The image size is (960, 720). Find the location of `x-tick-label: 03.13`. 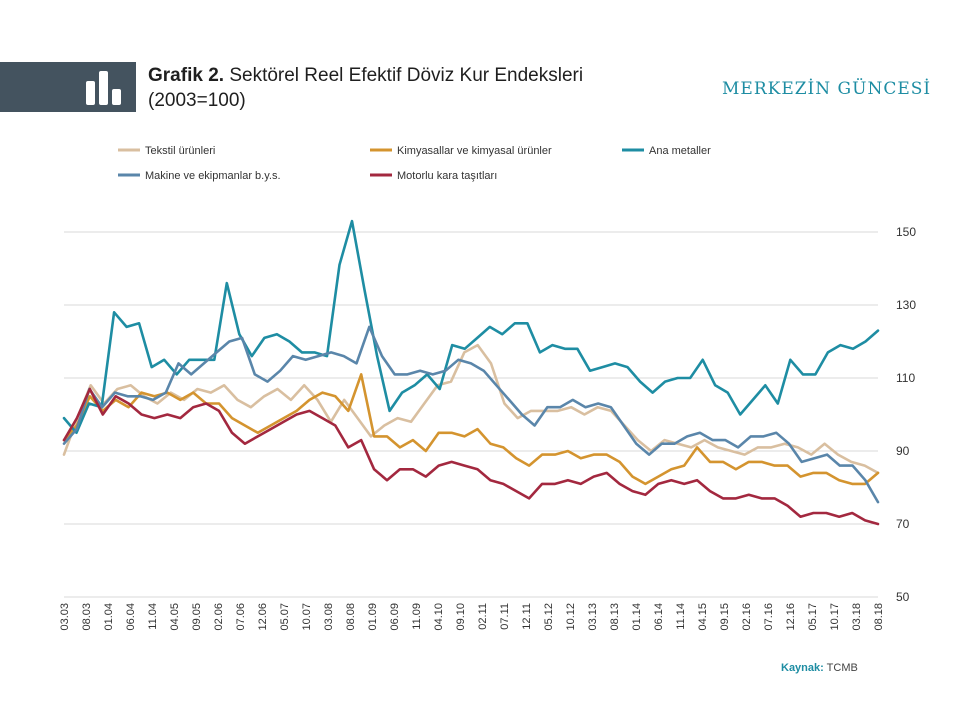

x-tick-label: 03.13 is located at coordinates (593, 617).